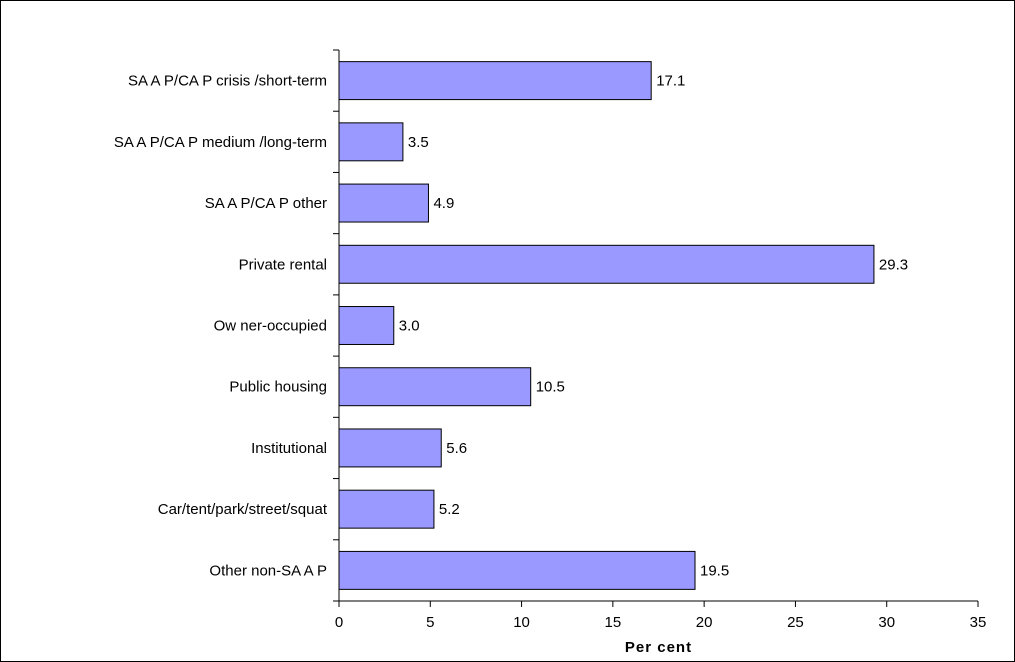 This screenshot has height=662, width=1015. Describe the element at coordinates (714, 570) in the screenshot. I see `data-label: 19.5` at that location.